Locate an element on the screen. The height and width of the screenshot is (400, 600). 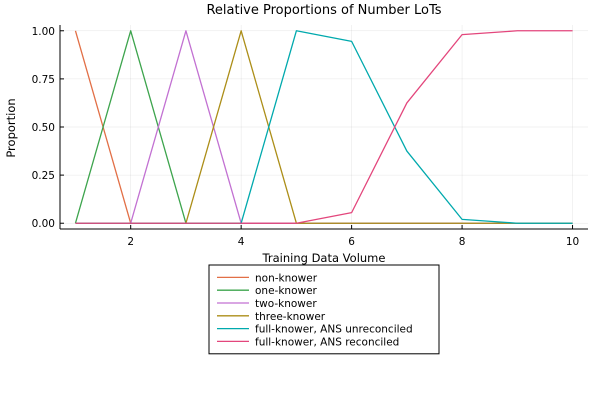
legend-label: one-knower is located at coordinates (286, 291).